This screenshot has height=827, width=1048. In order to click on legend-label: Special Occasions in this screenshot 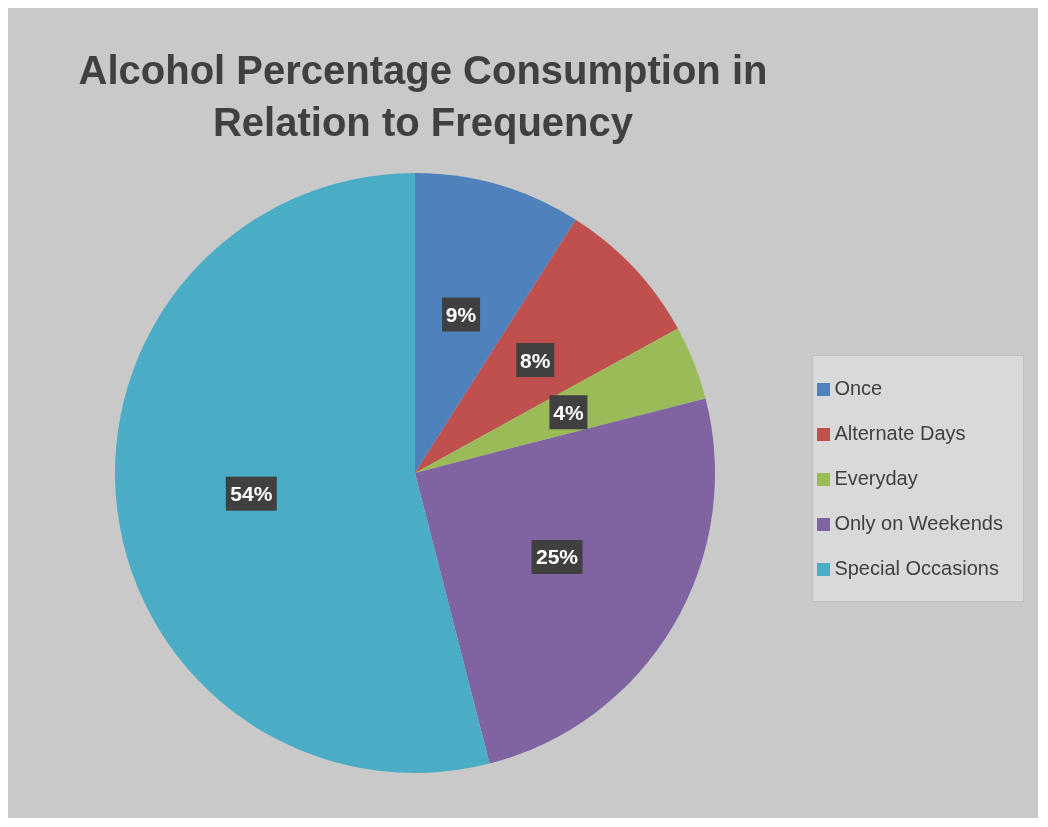, I will do `click(916, 567)`.